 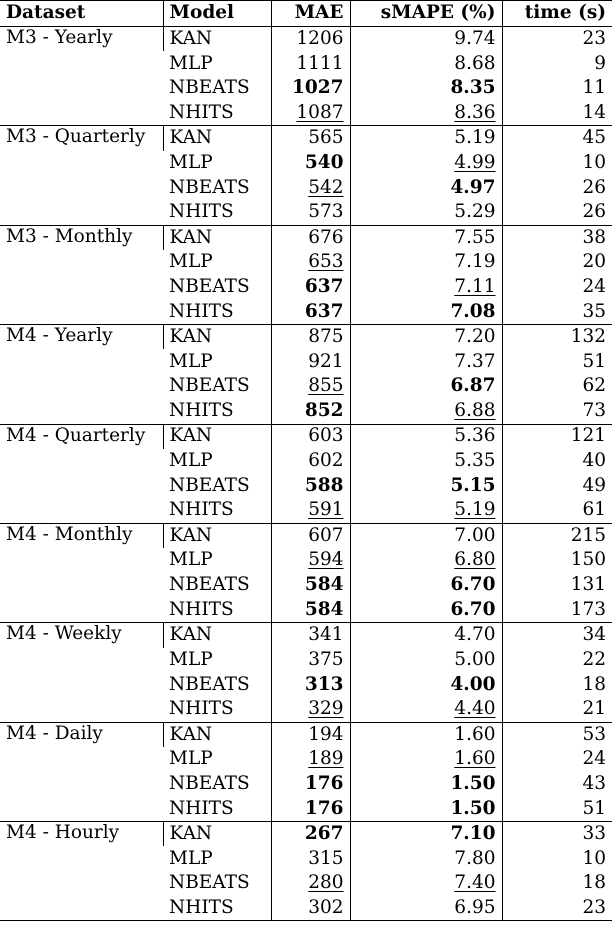 What do you see at coordinates (556, 312) in the screenshot?
I see `time-cell: 35` at bounding box center [556, 312].